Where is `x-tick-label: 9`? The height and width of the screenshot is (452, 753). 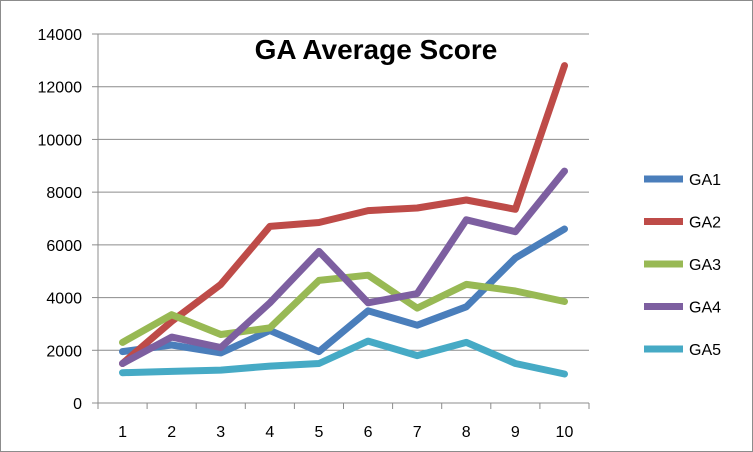
x-tick-label: 9 is located at coordinates (515, 432).